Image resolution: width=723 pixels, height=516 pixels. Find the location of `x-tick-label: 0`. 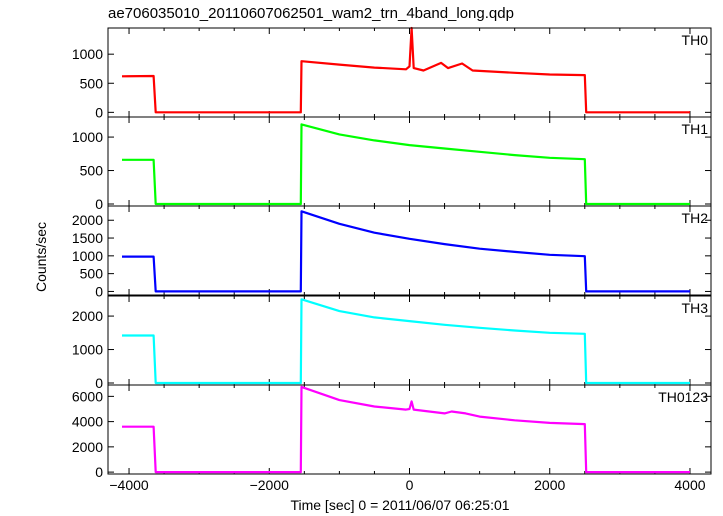

x-tick-label: 0 is located at coordinates (410, 485).